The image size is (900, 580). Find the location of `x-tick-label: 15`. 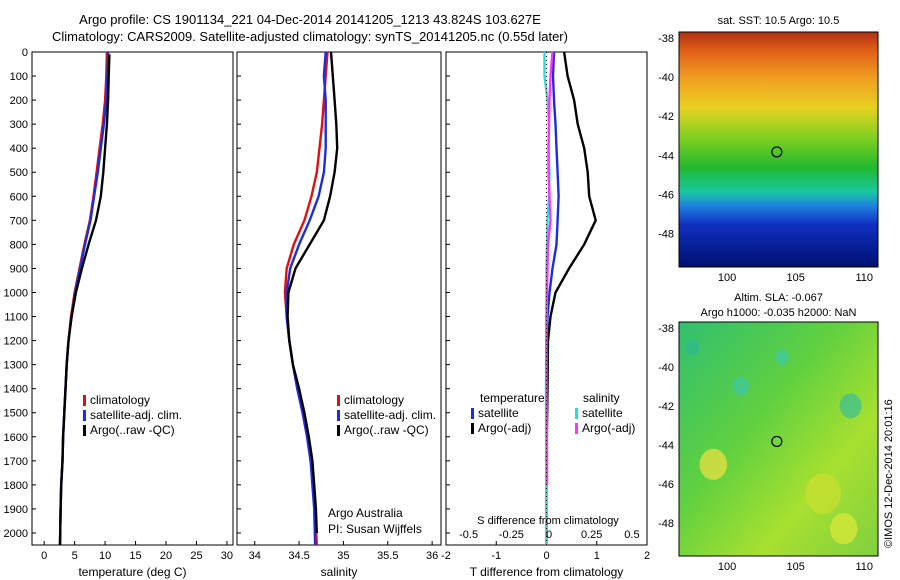

x-tick-label: 15 is located at coordinates (135, 556).